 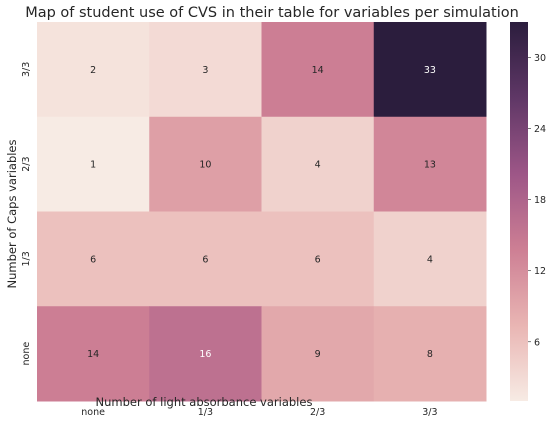 What do you see at coordinates (204, 402) in the screenshot?
I see `x-axis-label: Number of light absorbance variables` at bounding box center [204, 402].